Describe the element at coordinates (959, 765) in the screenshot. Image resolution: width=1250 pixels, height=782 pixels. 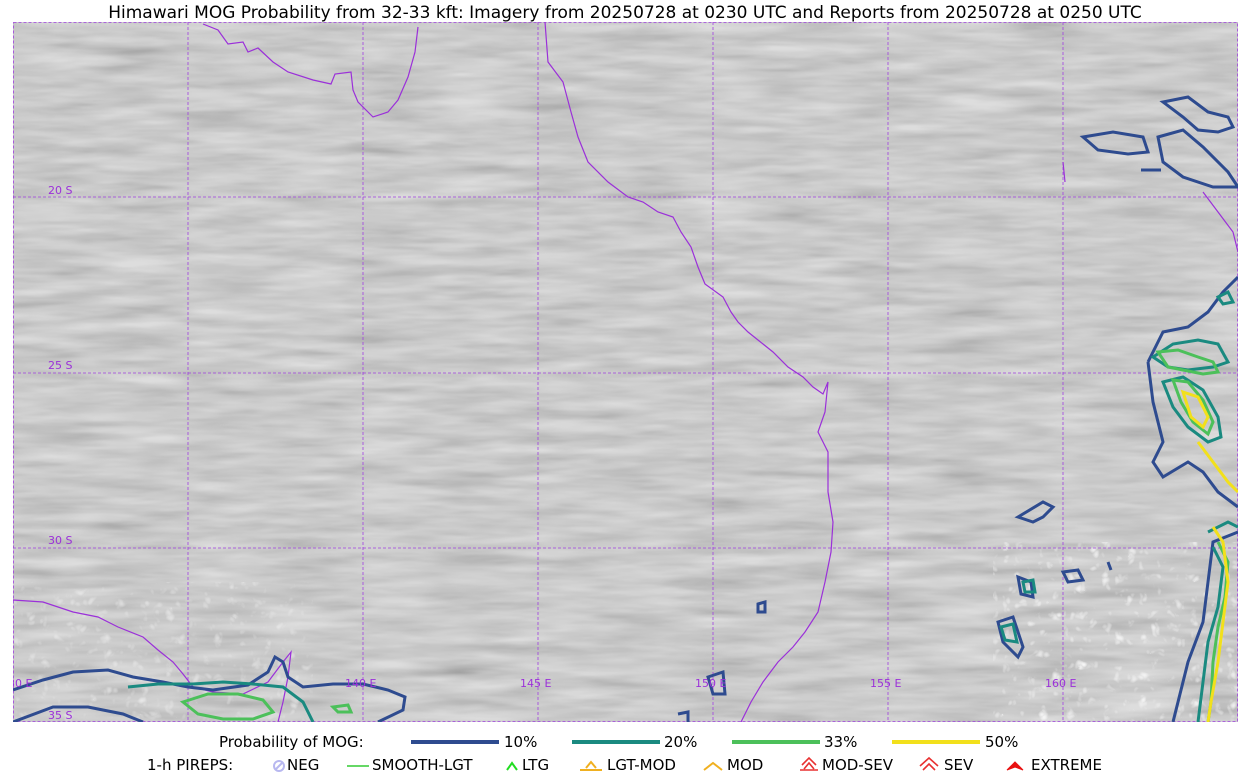
I see `pirep-label-sev: SEV` at that location.